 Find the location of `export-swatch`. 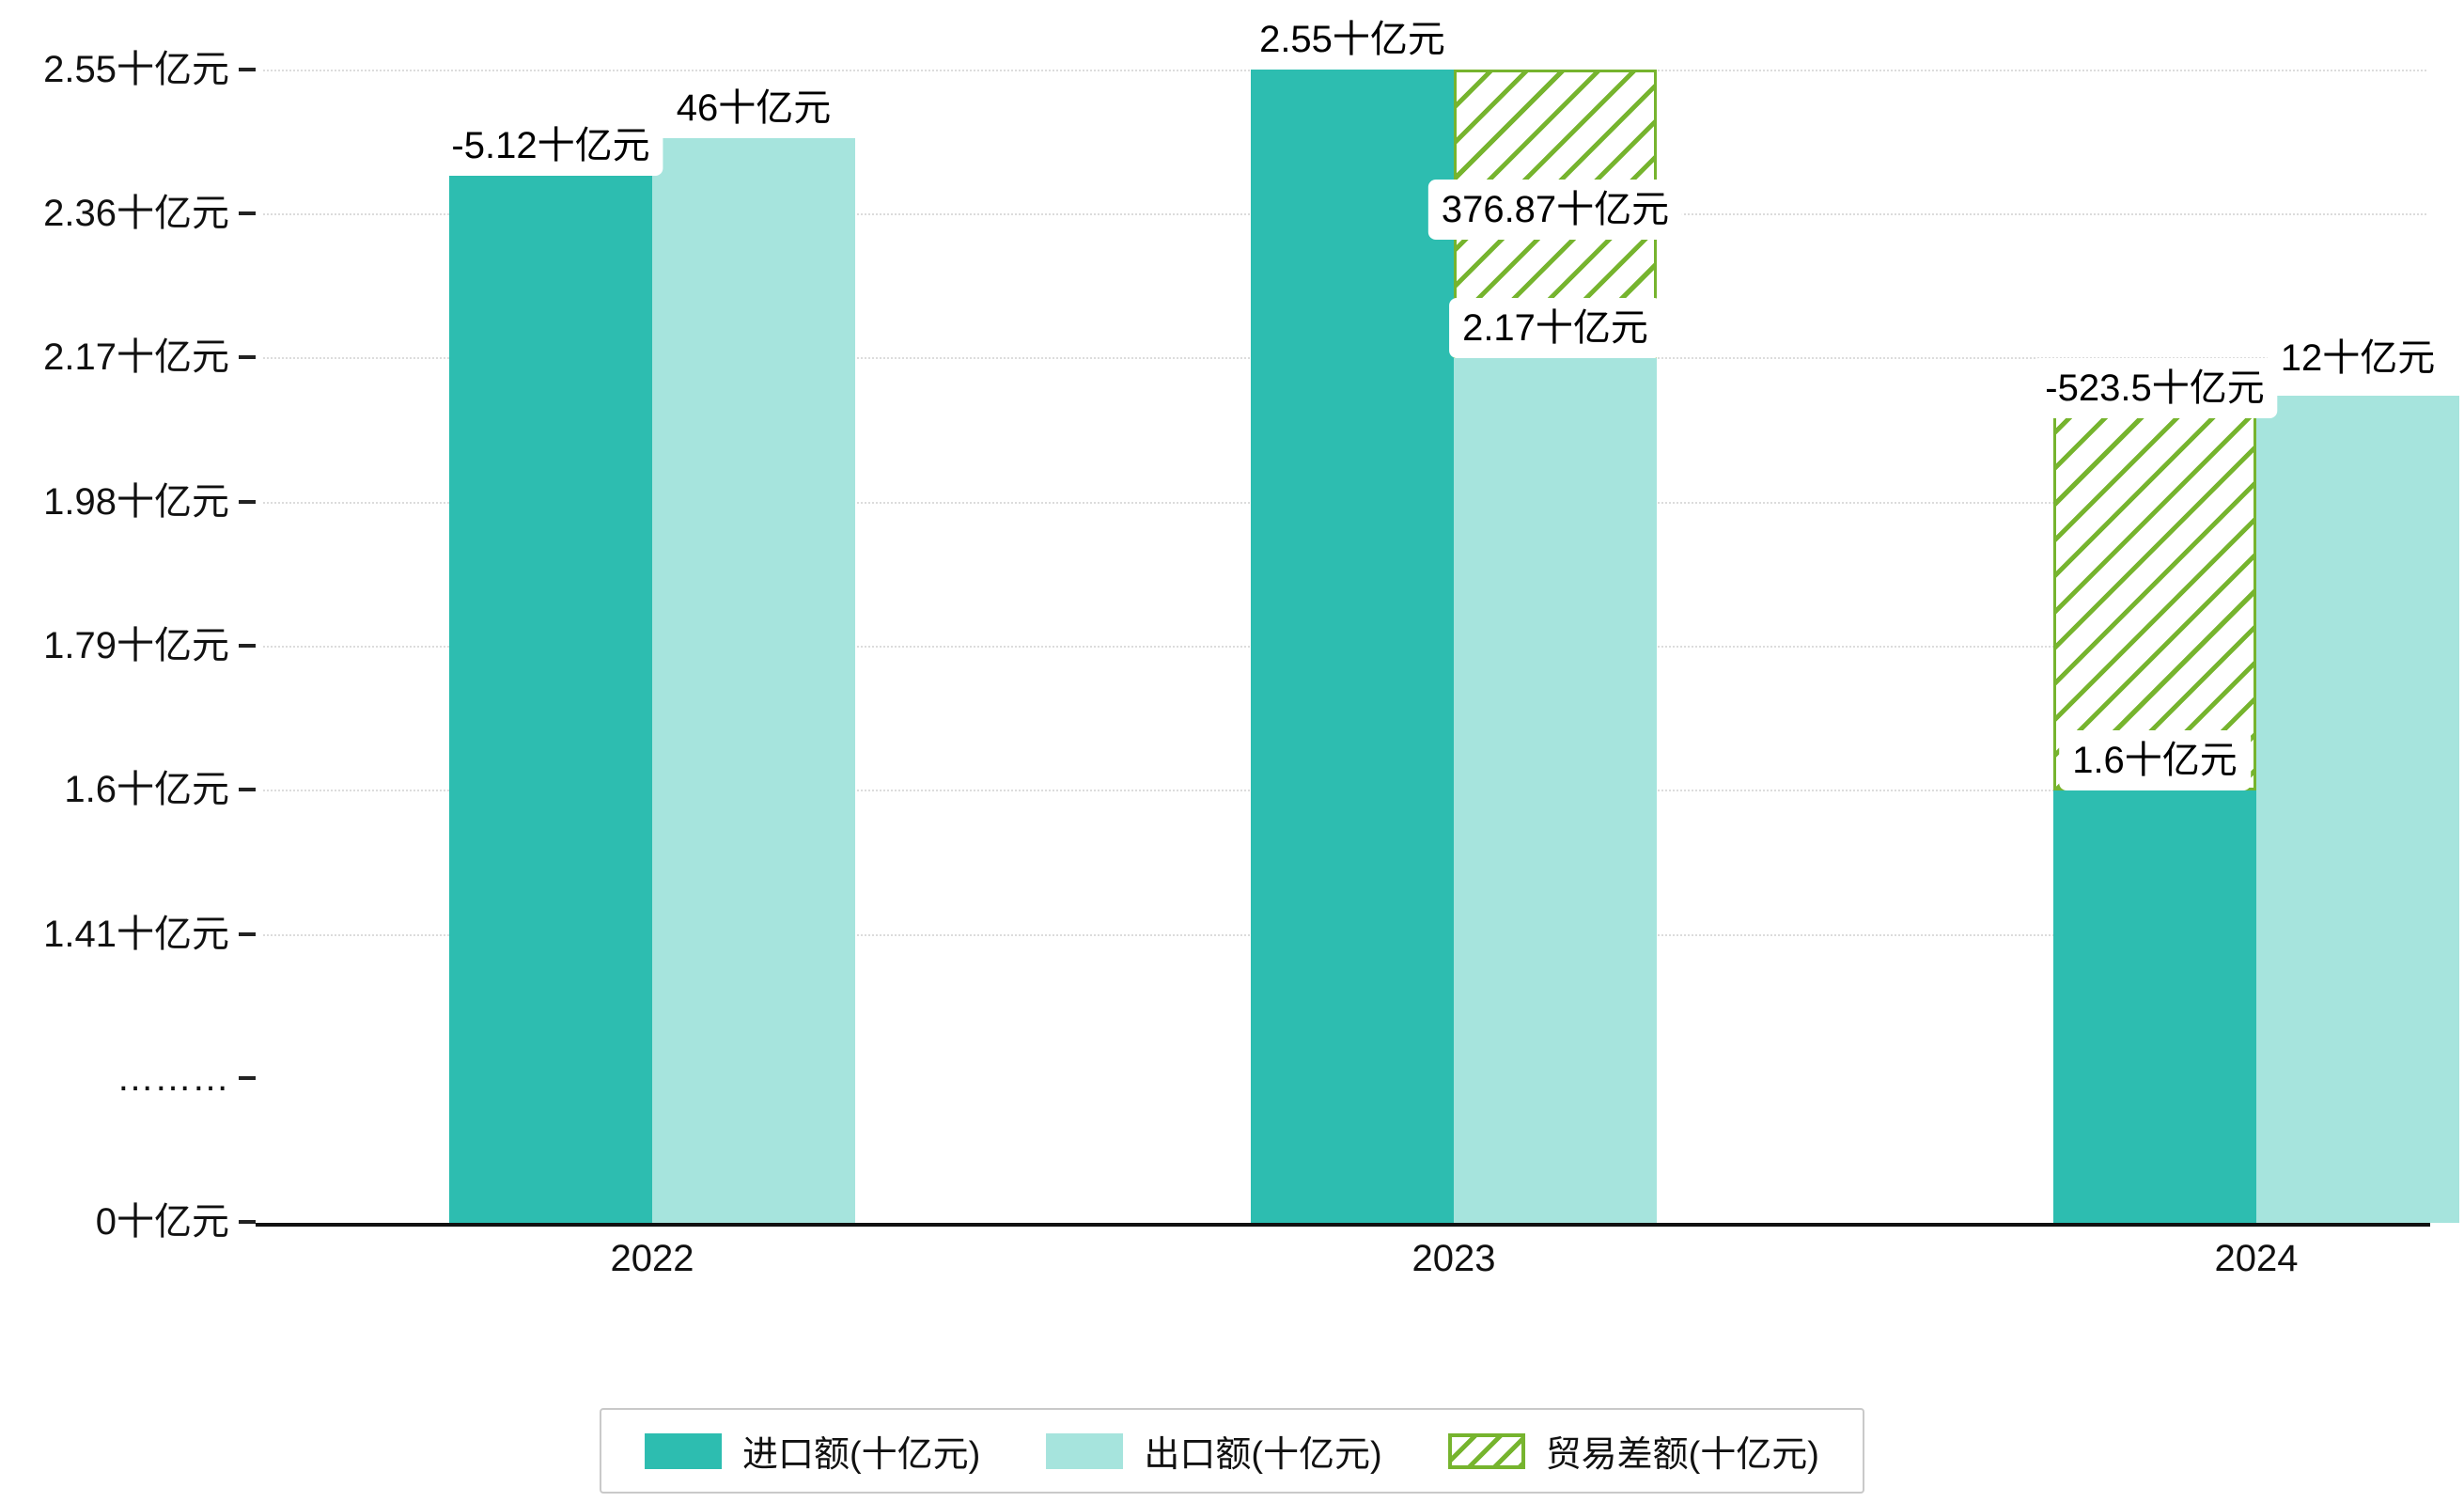

export-swatch is located at coordinates (1085, 1450).